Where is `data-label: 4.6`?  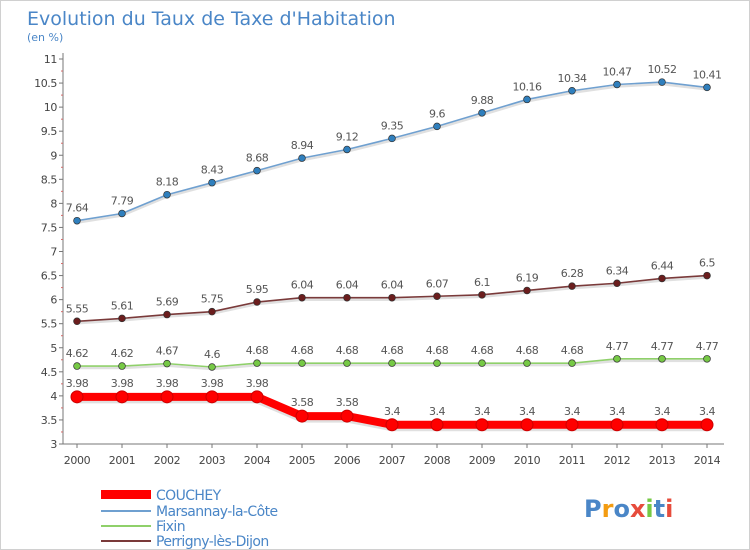
data-label: 4.6 is located at coordinates (212, 354).